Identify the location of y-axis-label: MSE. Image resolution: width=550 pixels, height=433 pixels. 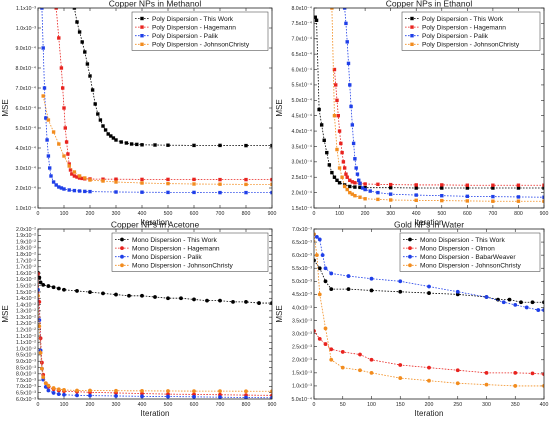
(5, 313).